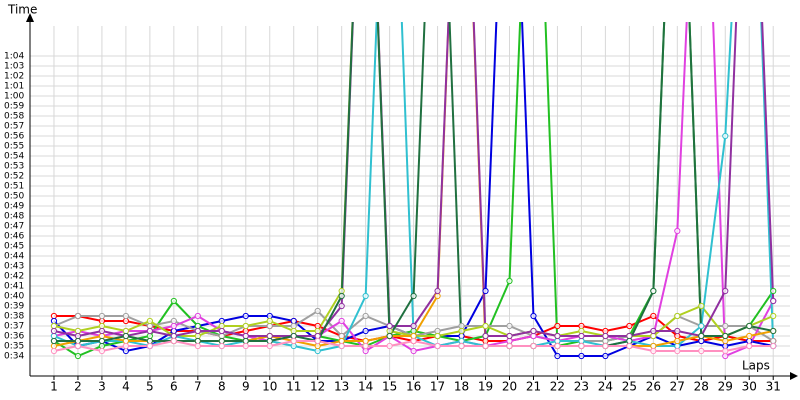 The width and height of the screenshot is (800, 400). Describe the element at coordinates (677, 387) in the screenshot. I see `x-tick-label: 27` at that location.